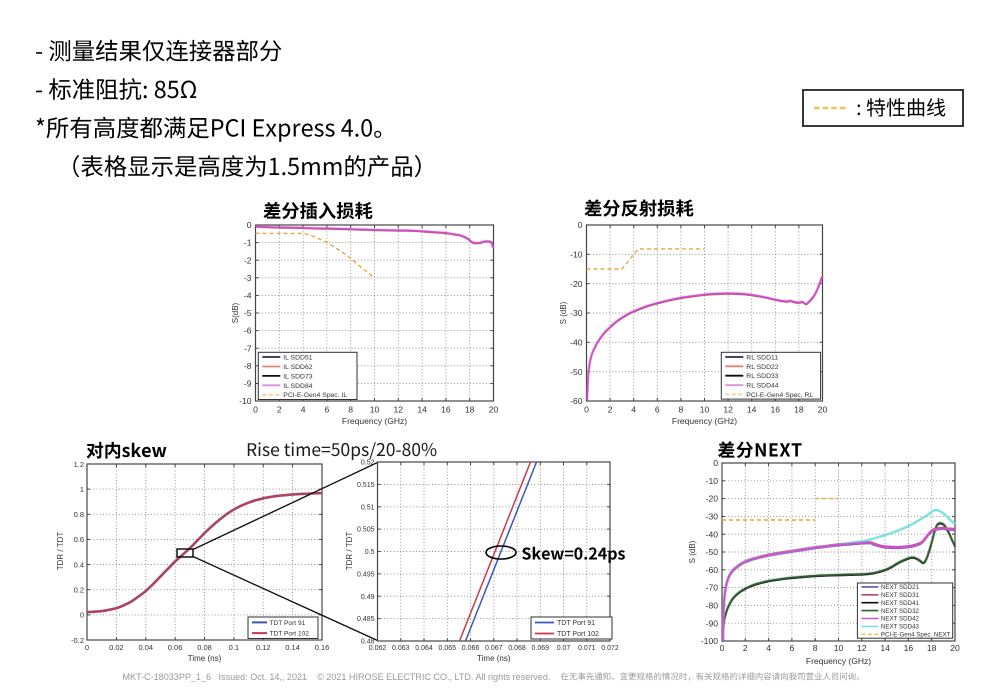 The image size is (1007, 689). What do you see at coordinates (564, 648) in the screenshot?
I see `svg-text: 0.07` at bounding box center [564, 648].